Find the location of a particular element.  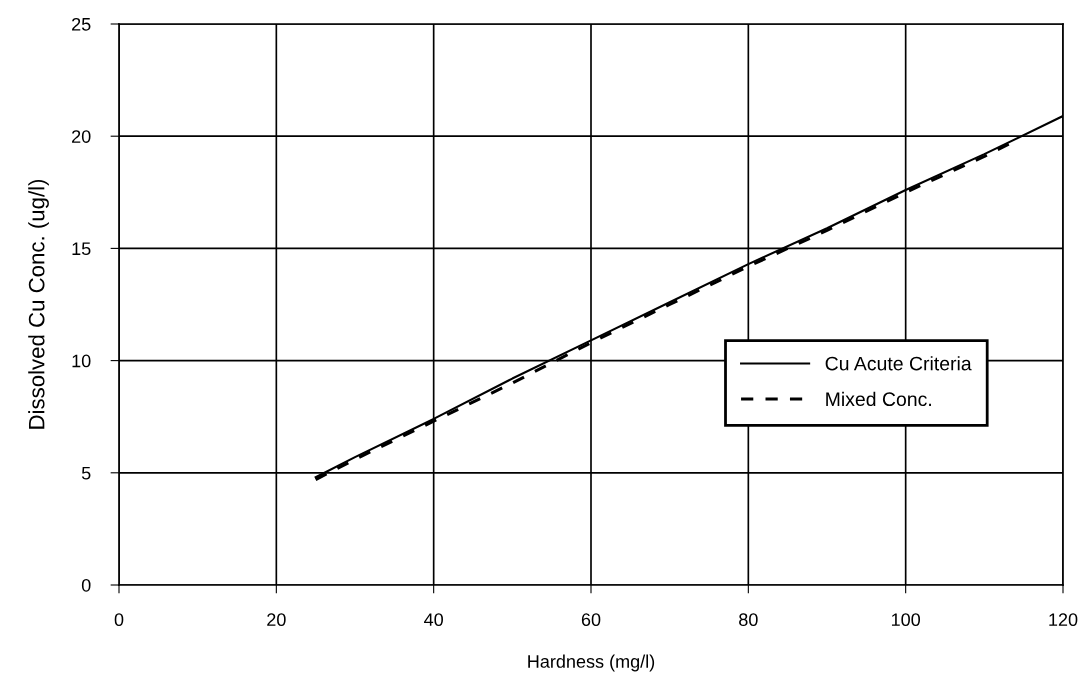

y-axis-title: Dissolved Cu Conc. (ug/l) is located at coordinates (38, 304).